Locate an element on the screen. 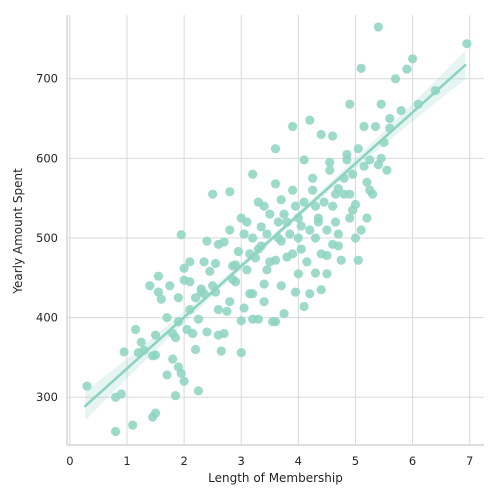 This screenshot has width=500, height=500. x-axis-label: Length of Membership is located at coordinates (275, 478).